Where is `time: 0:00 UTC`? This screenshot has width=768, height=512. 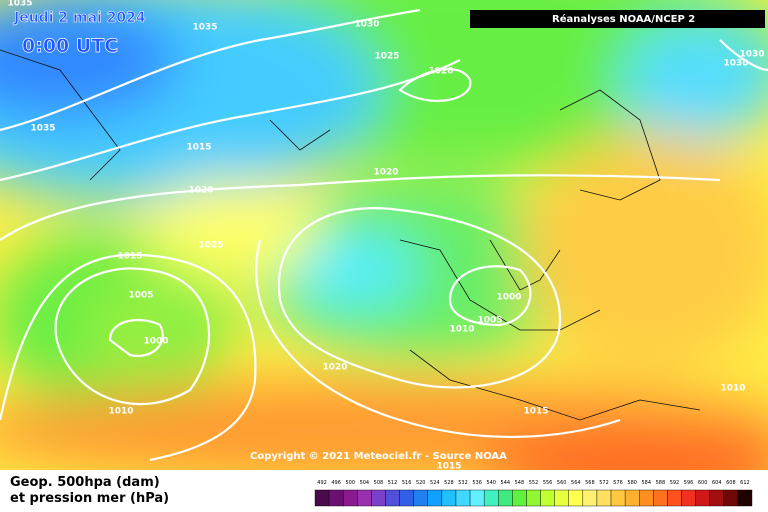 time: 0:00 UTC is located at coordinates (70, 46).